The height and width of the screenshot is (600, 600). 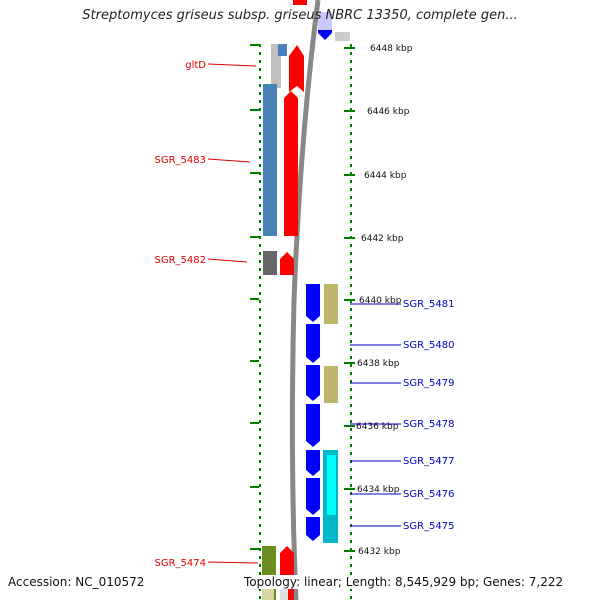 I want to click on right-gene-label: SGR_5475, so click(x=429, y=526).